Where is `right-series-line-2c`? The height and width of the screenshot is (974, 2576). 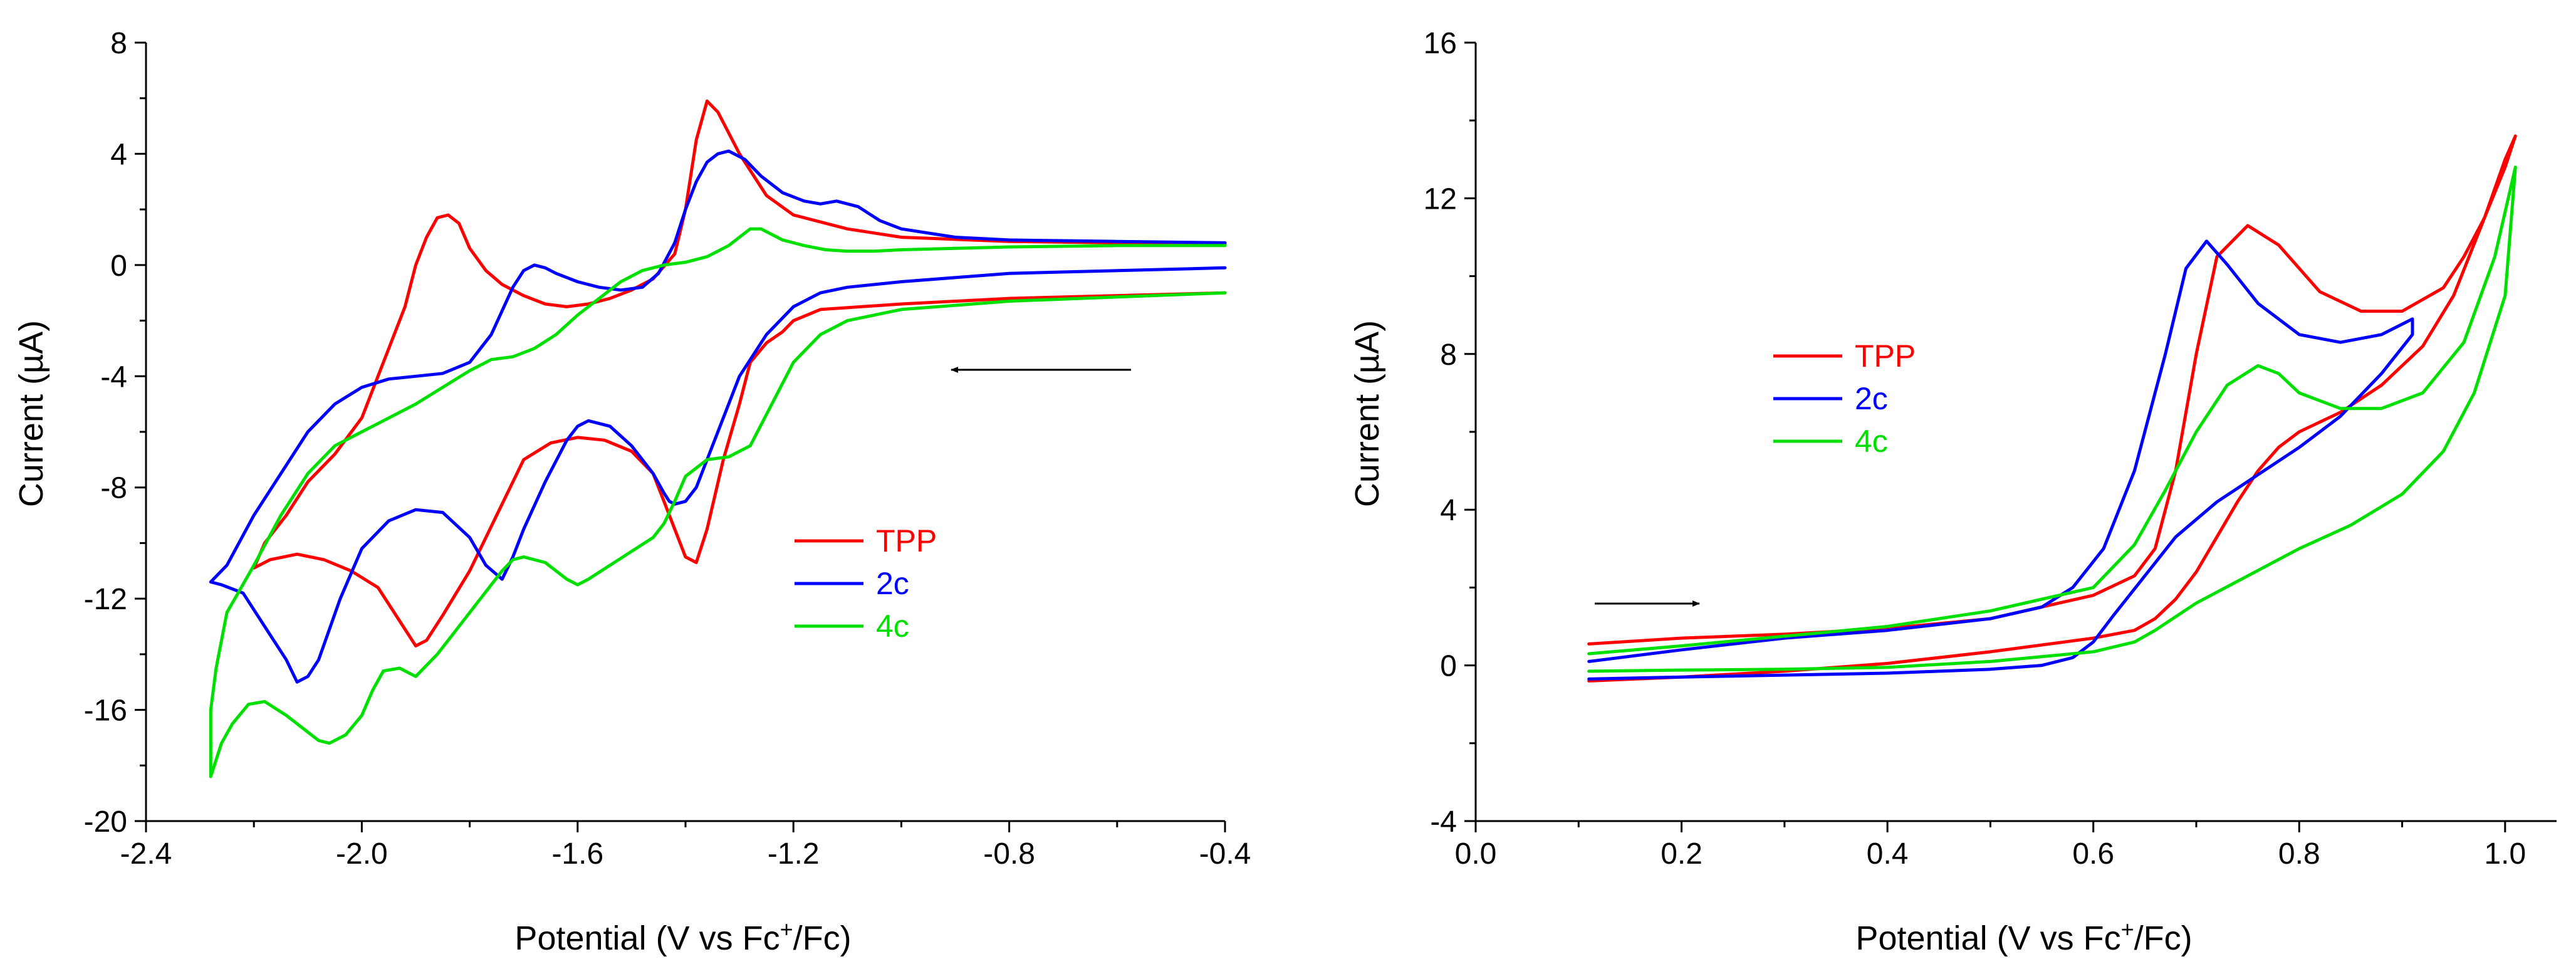
right-series-line-2c is located at coordinates (2000, 460).